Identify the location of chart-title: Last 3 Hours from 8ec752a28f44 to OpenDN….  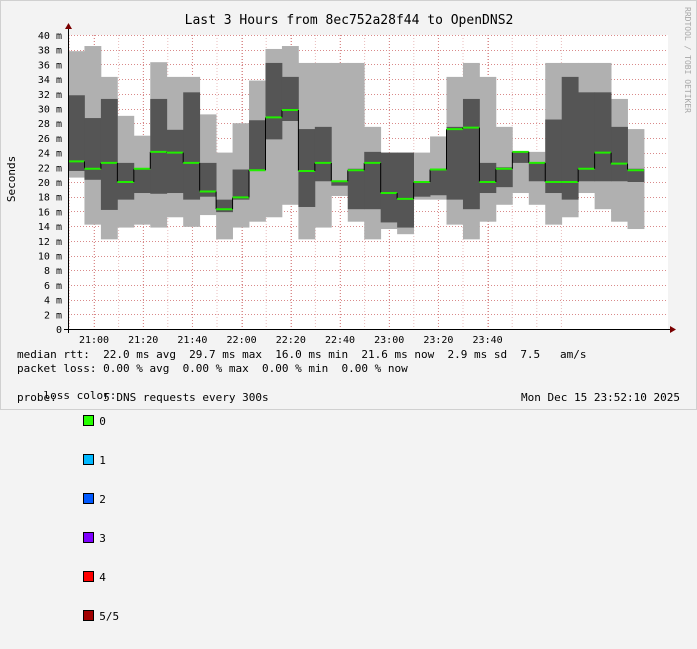
(349, 20).